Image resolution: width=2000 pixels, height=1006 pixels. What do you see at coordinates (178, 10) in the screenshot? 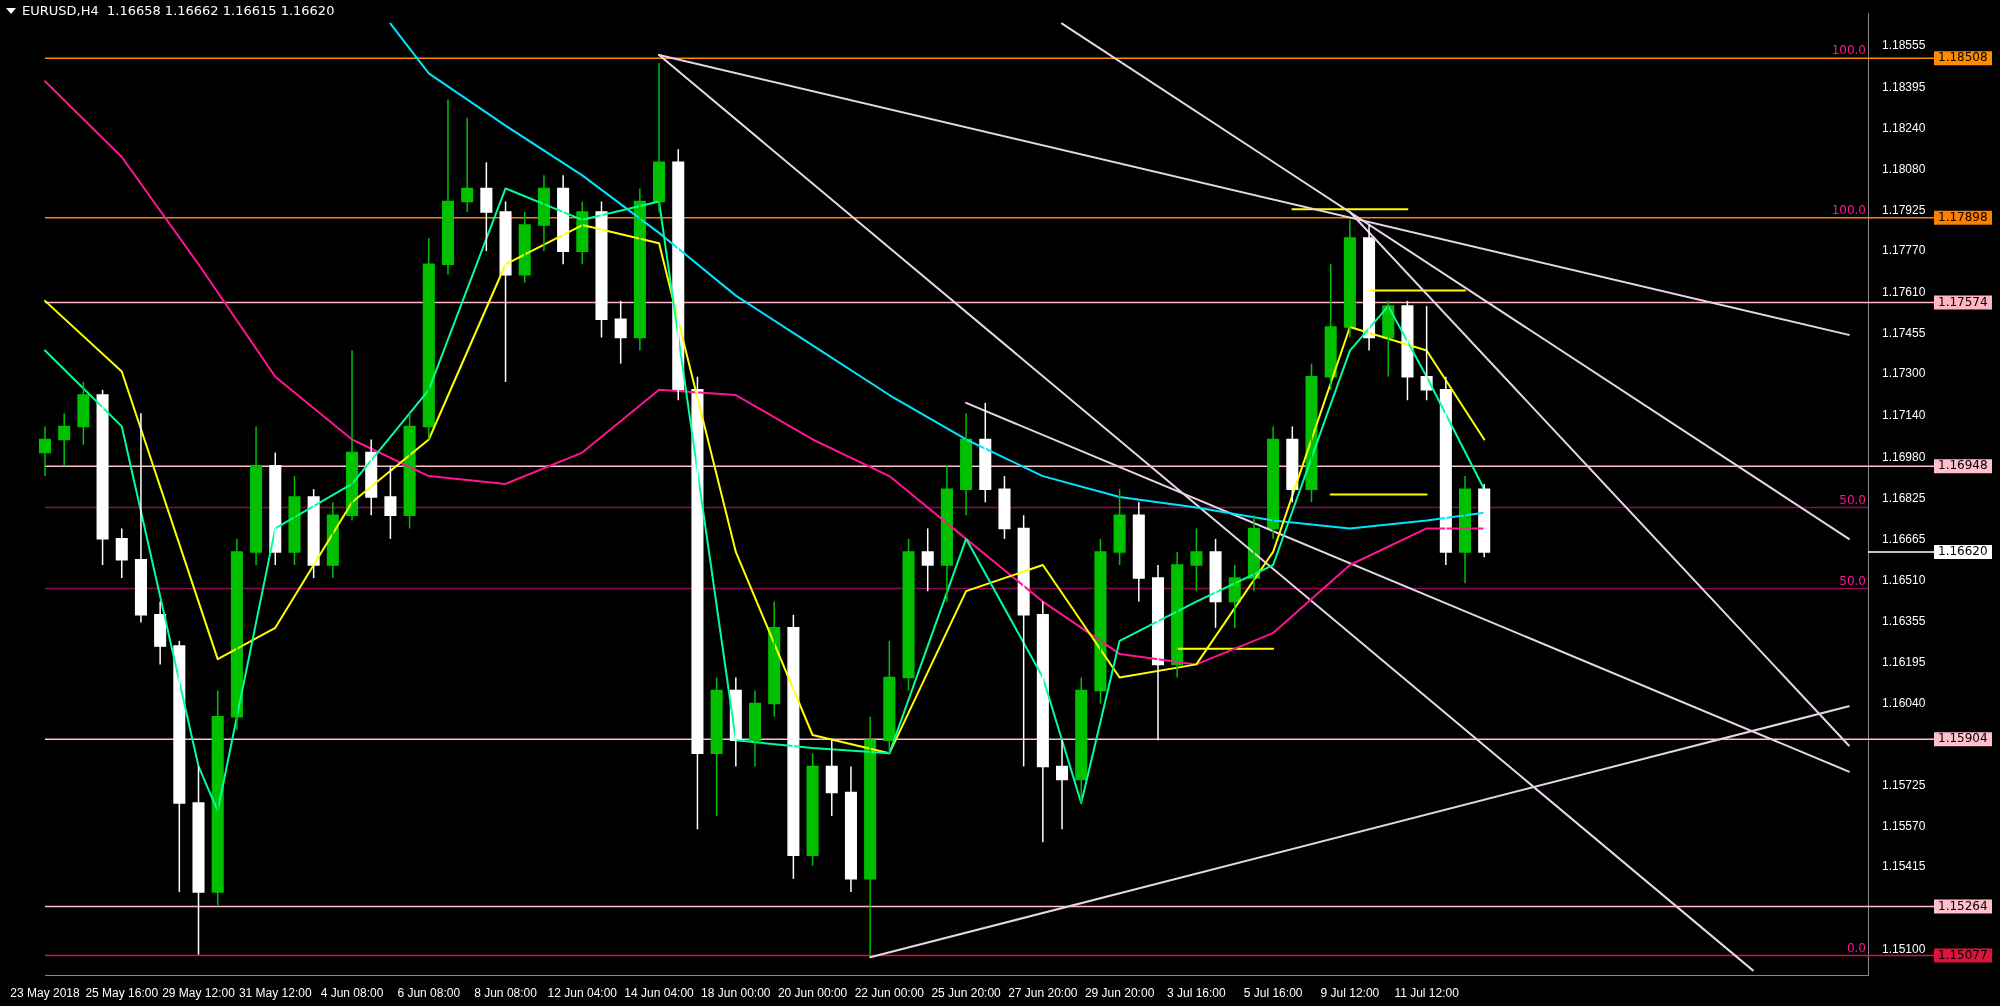
I see `chart-title: EURUSD,H4 1.16658 1.16662 1.16615 1.16620` at bounding box center [178, 10].